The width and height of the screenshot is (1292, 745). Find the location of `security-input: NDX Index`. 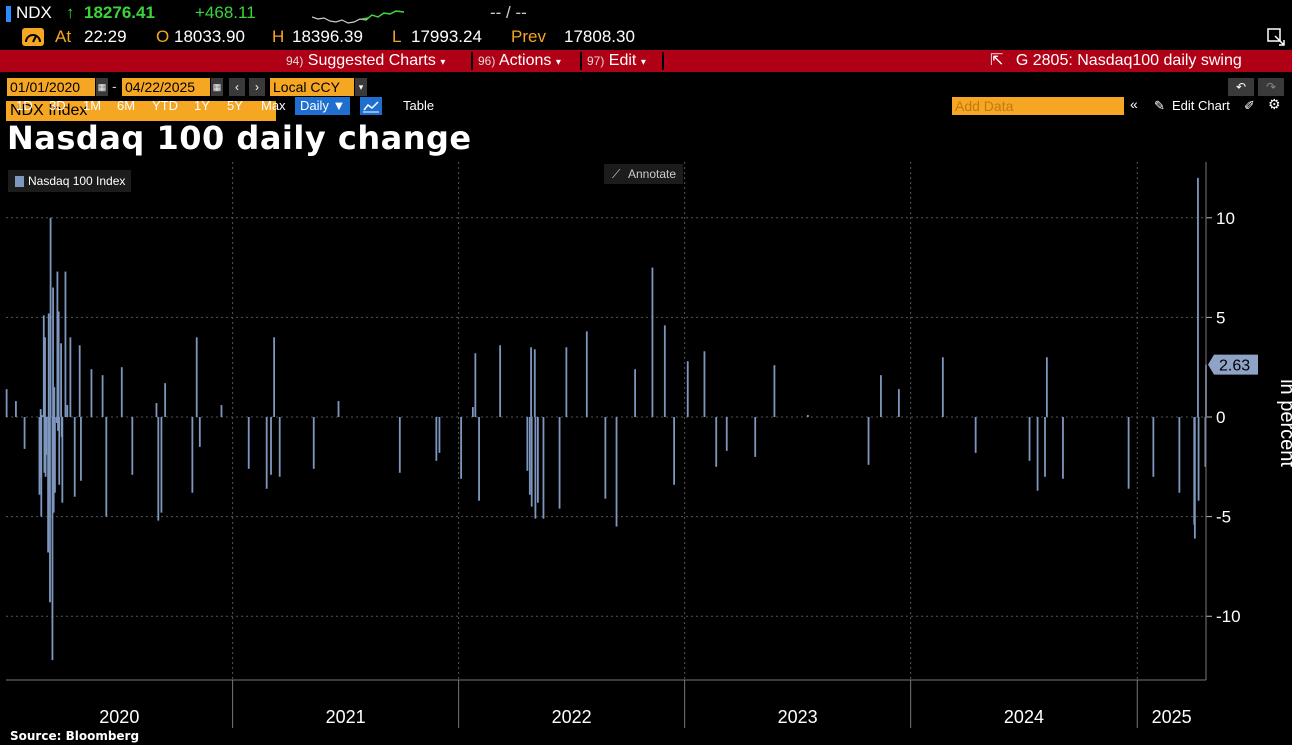

security-input: NDX Index is located at coordinates (141, 111).